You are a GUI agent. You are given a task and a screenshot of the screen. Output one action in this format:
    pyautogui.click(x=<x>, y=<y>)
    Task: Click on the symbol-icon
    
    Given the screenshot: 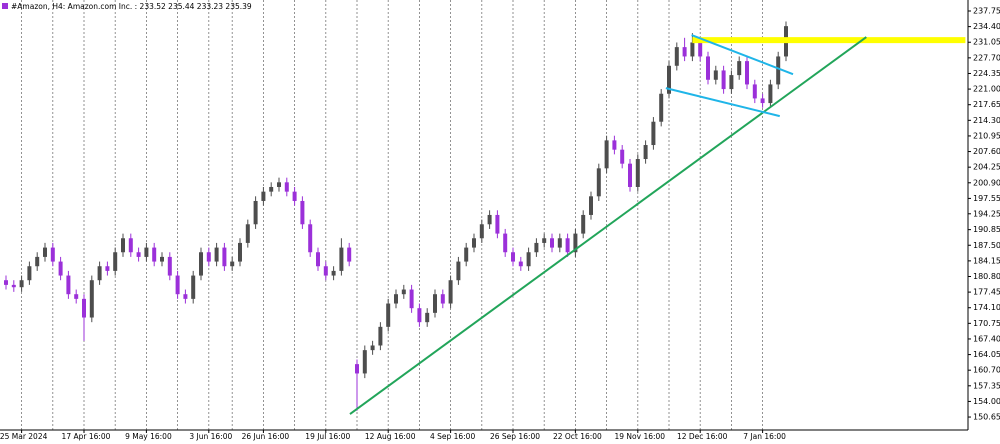 What is the action you would take?
    pyautogui.click(x=5, y=6)
    